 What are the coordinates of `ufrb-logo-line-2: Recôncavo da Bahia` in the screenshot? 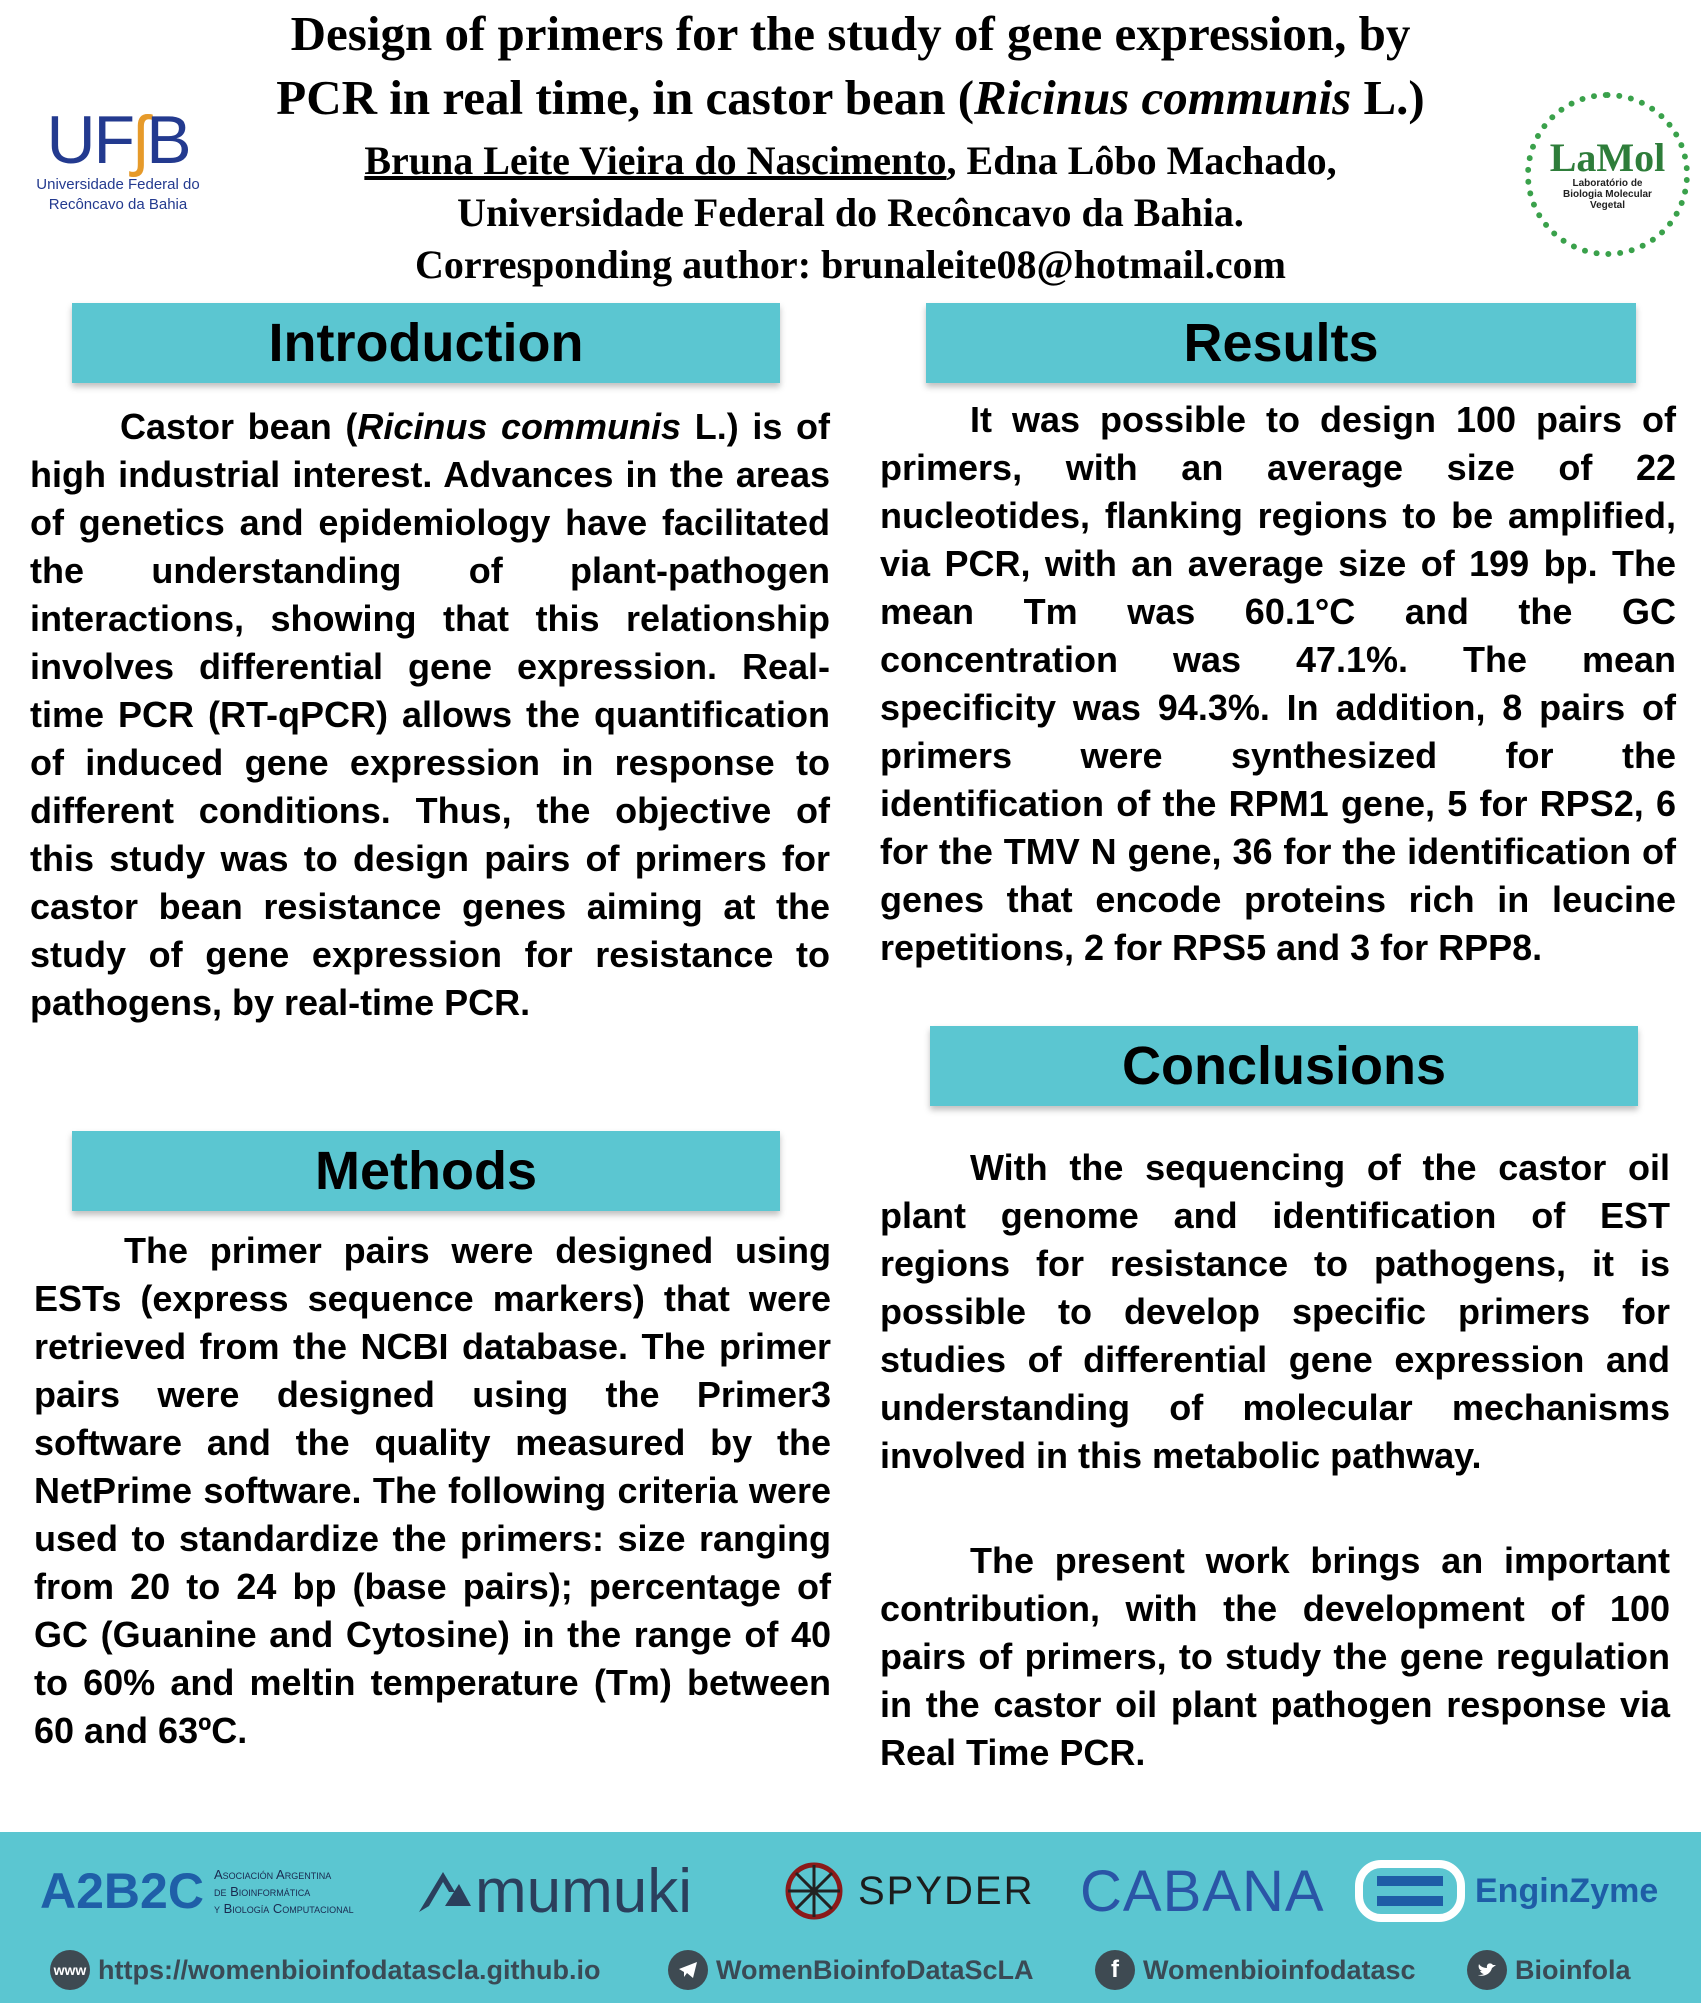 It's located at (118, 204).